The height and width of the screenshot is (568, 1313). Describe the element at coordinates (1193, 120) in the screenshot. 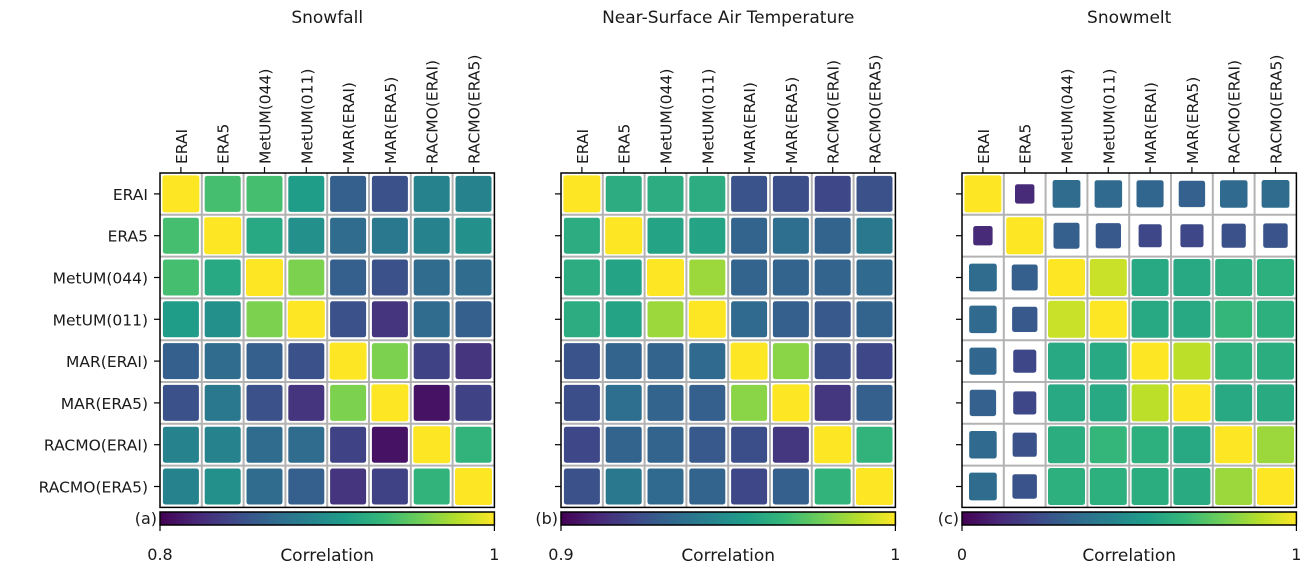

I see `column-label: MAR(ERA5)` at that location.